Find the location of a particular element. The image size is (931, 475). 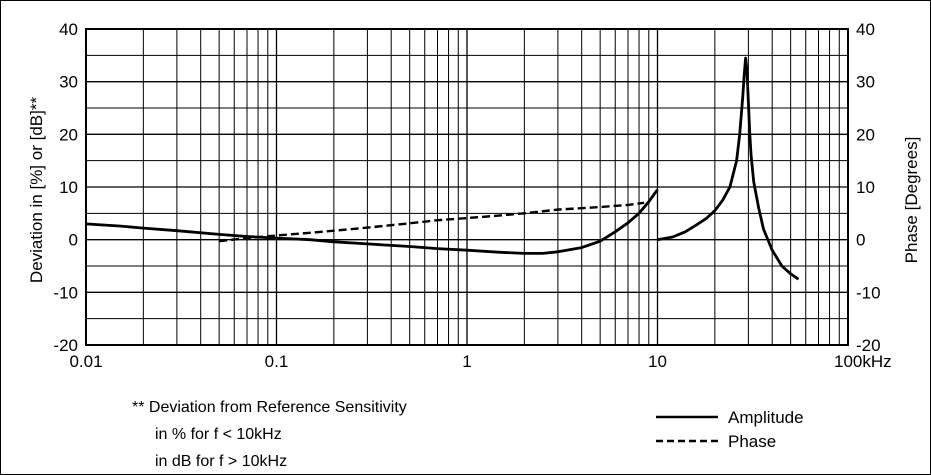

y-tick-label-right: 10 is located at coordinates (865, 187).